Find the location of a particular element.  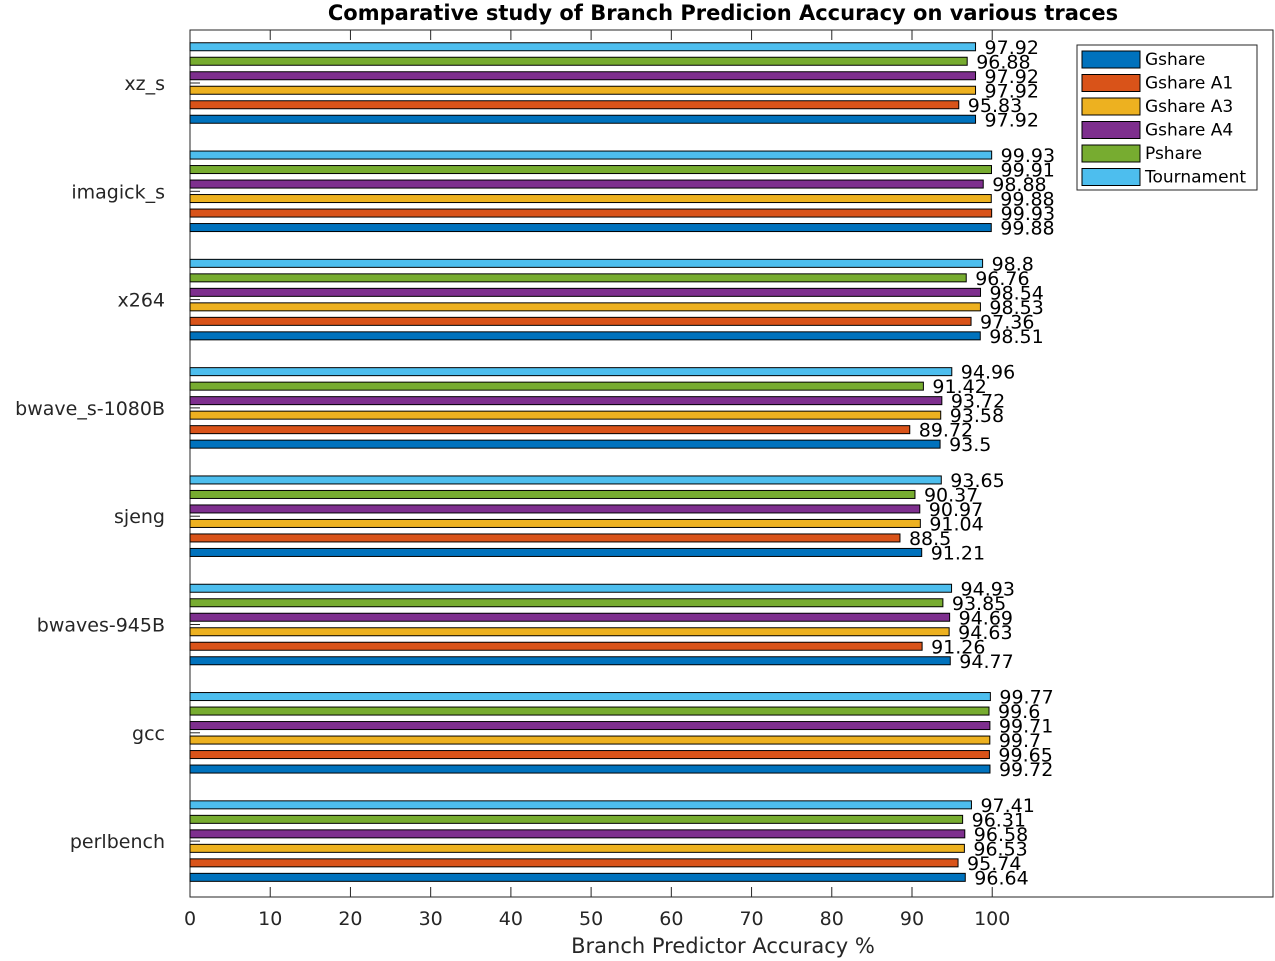

category-label: bwave_s-1080B is located at coordinates (90, 409).